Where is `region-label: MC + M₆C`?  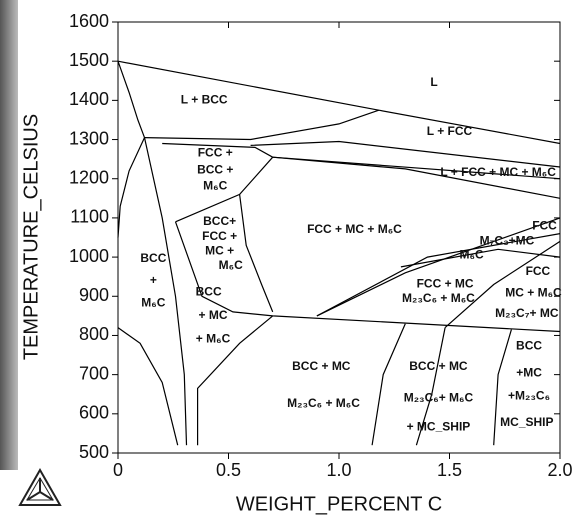
region-label: MC + M₆C is located at coordinates (533, 292).